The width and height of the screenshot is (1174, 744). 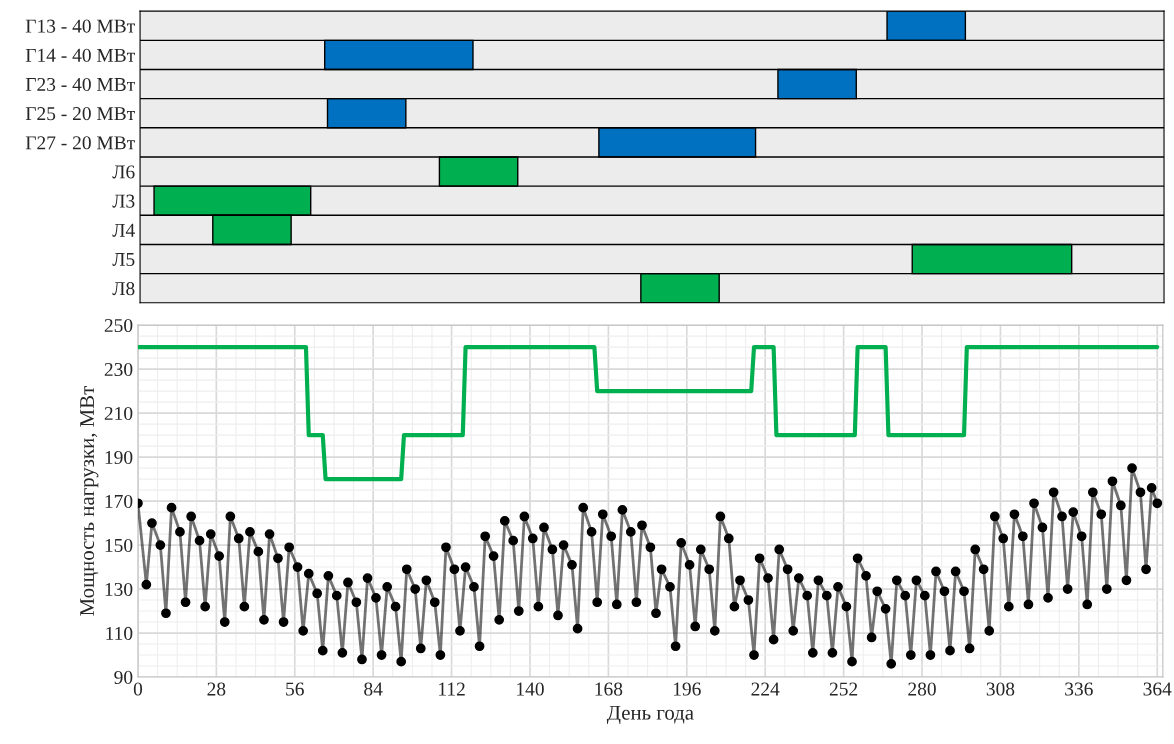 I want to click on y-tick-label: 230, so click(x=118, y=369).